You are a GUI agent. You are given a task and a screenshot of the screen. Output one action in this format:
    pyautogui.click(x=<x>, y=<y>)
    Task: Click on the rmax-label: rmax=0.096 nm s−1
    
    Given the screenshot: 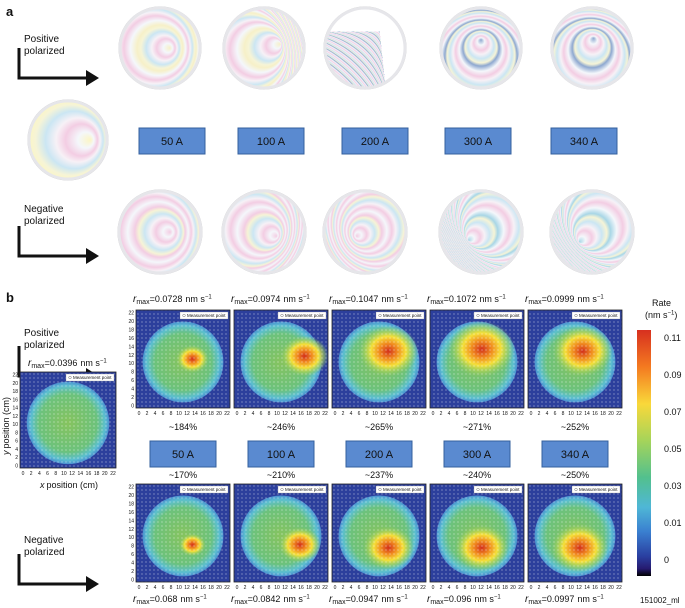 What is the action you would take?
    pyautogui.click(x=464, y=600)
    